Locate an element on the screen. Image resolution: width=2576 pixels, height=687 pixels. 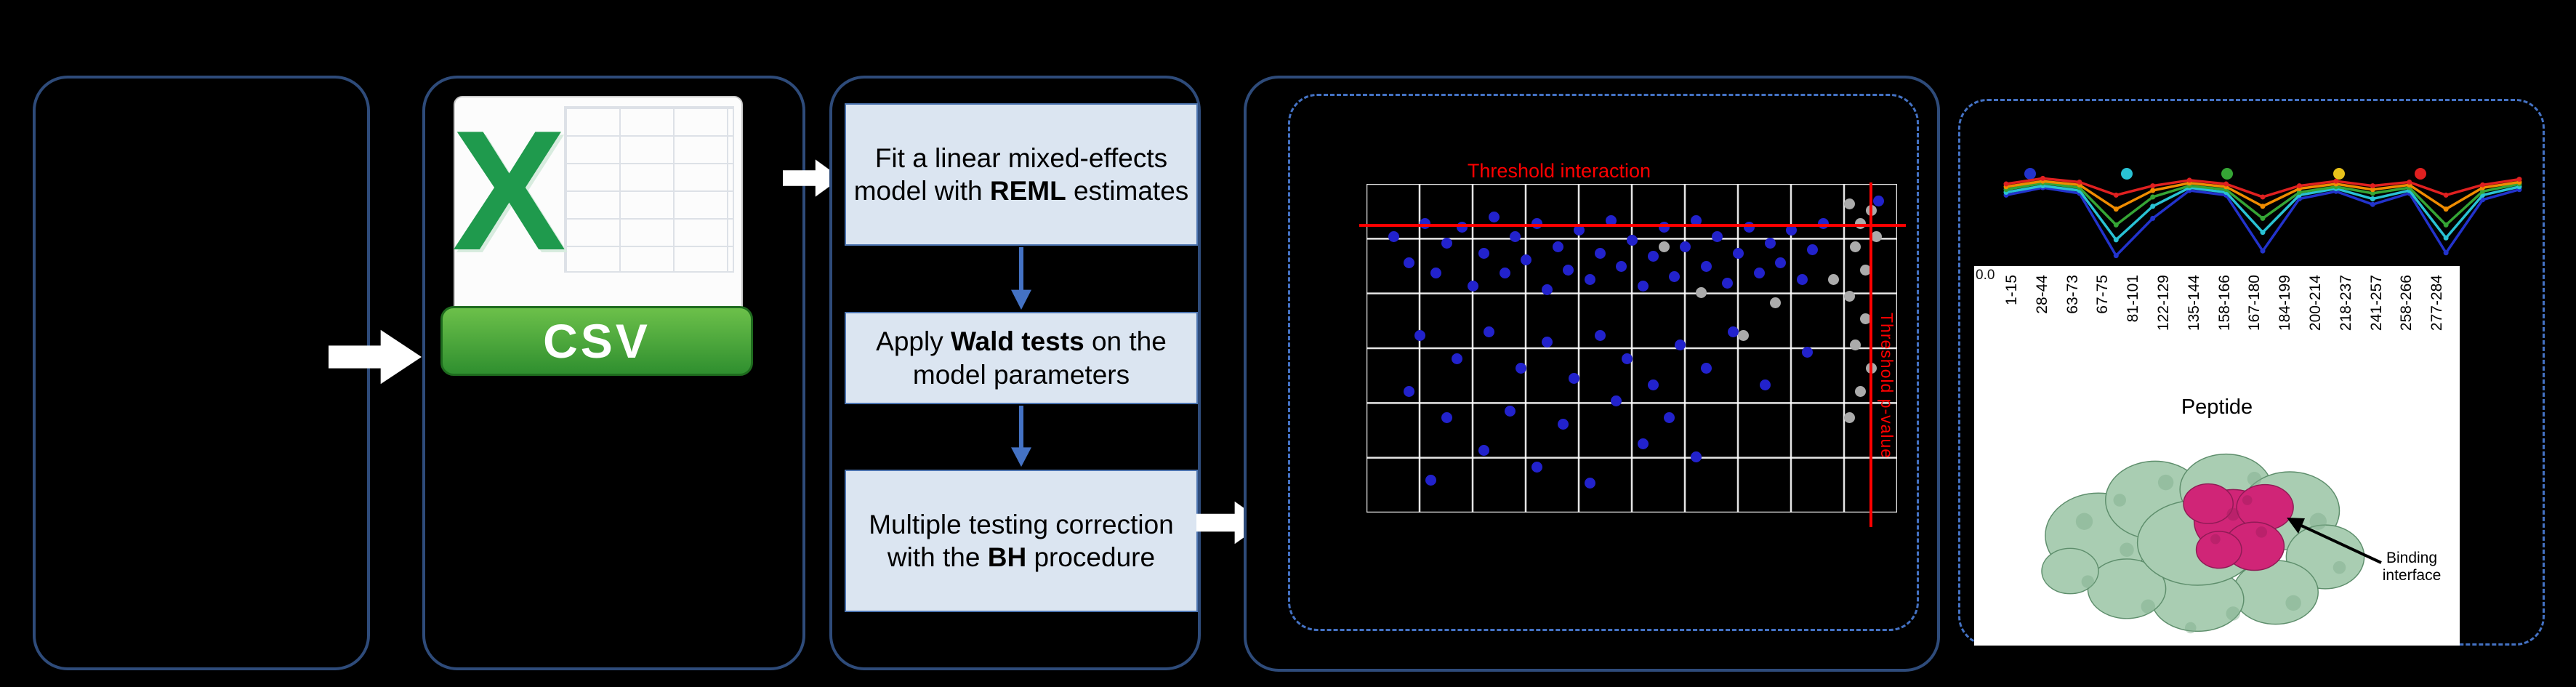
peptide-tick-label: 122-129 is located at coordinates (2163, 303).